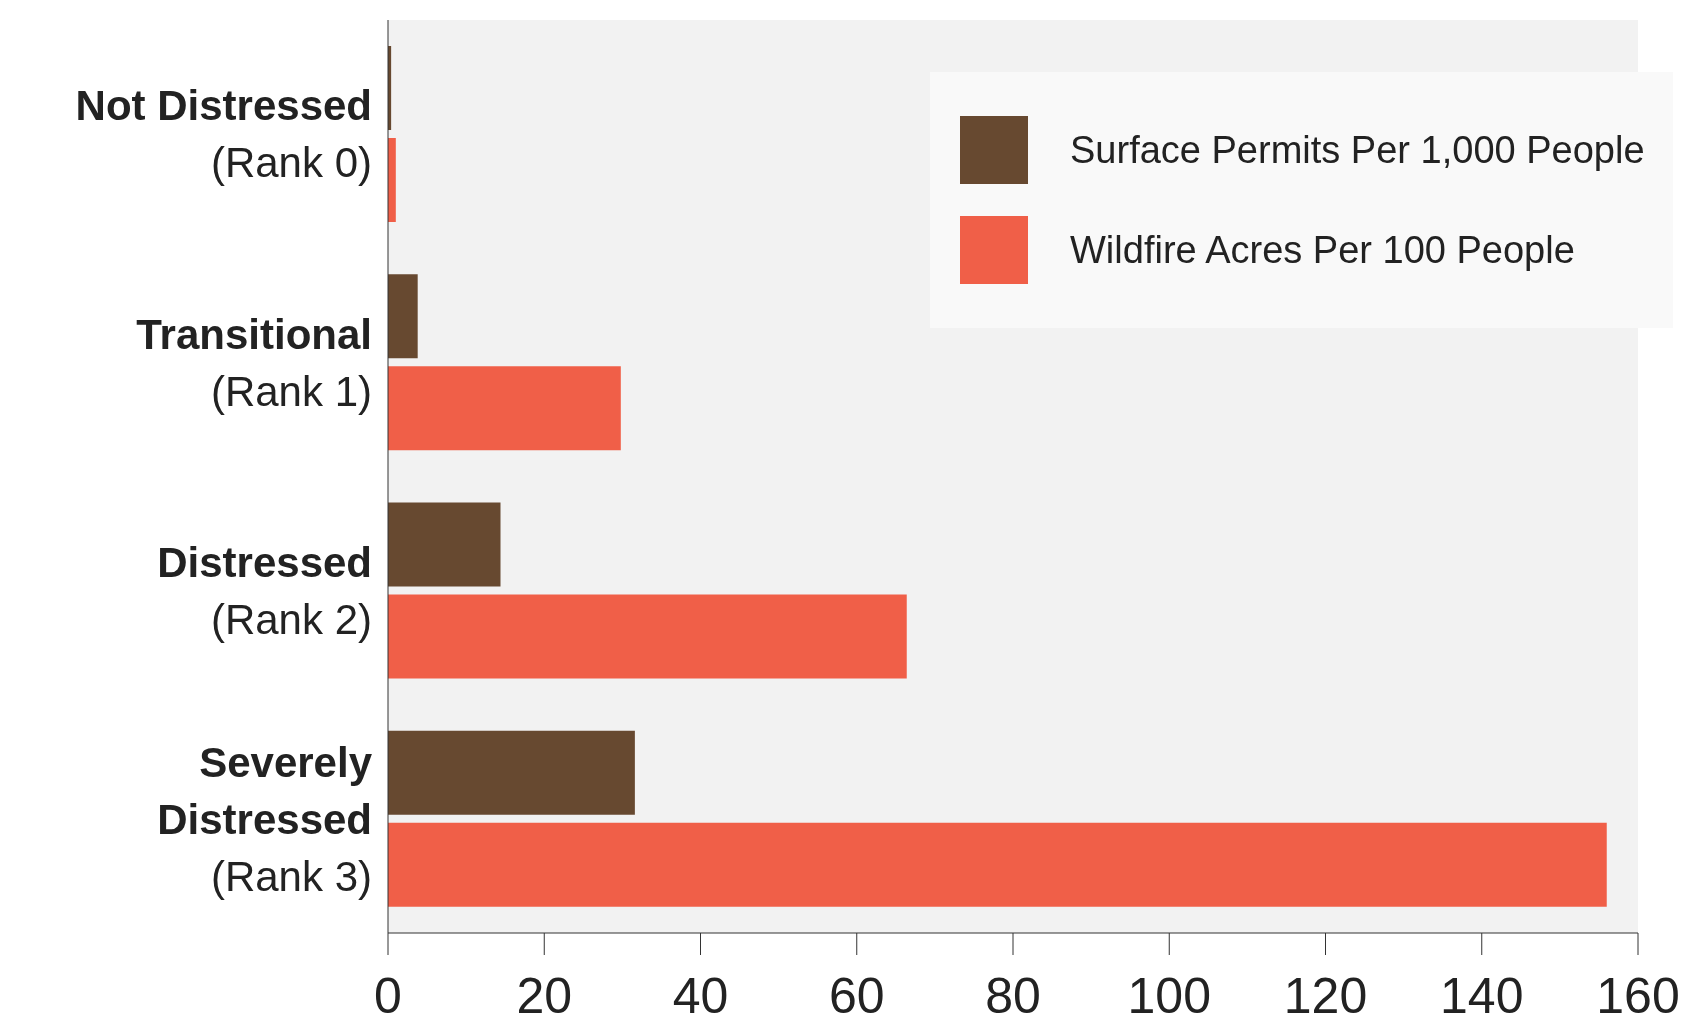 The height and width of the screenshot is (1032, 1701). What do you see at coordinates (223, 134) in the screenshot?
I see `y-tick-label: Not Distressed (Rank 0)` at bounding box center [223, 134].